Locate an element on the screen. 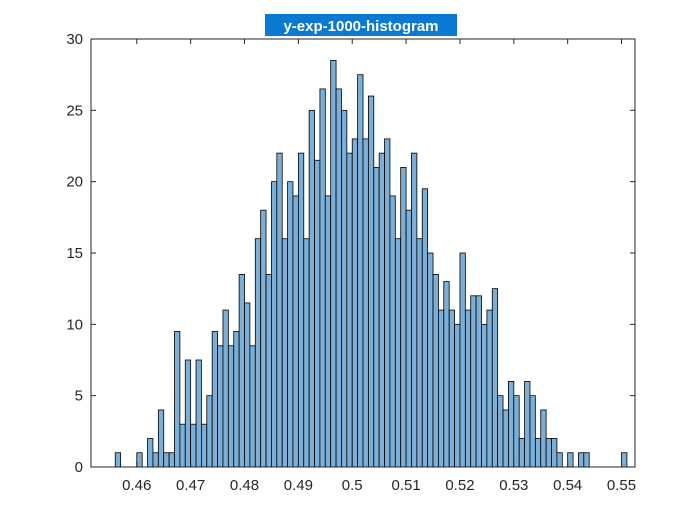 This screenshot has height=525, width=700. y-tick-label: 25 is located at coordinates (74, 110).